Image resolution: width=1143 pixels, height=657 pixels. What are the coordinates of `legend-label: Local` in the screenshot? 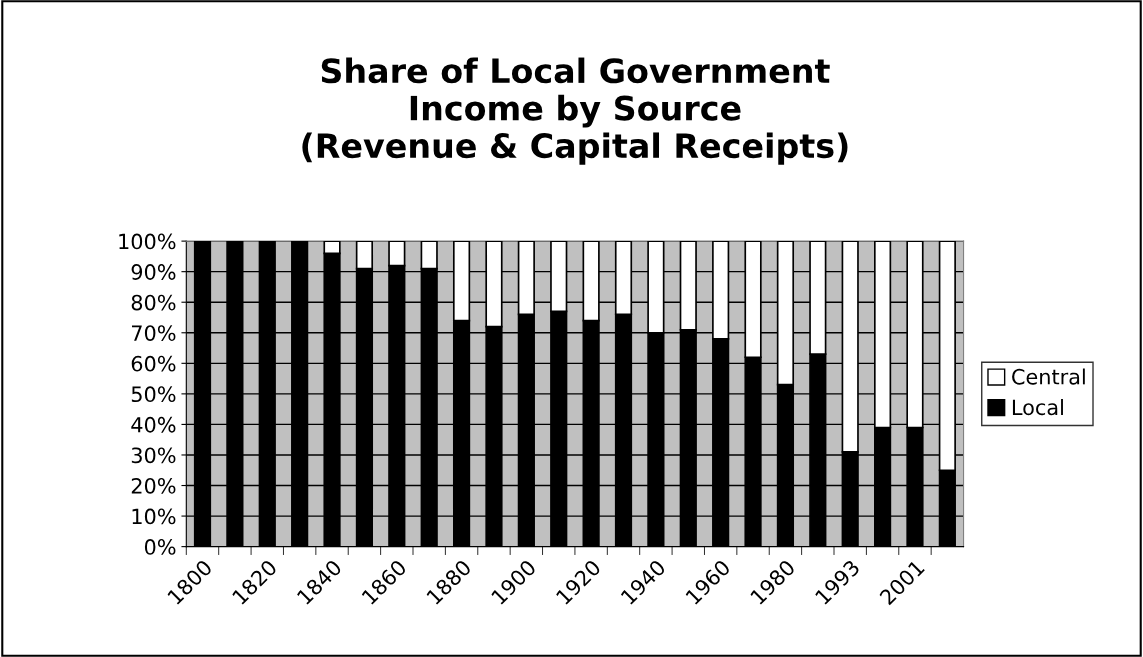 It's located at (1037, 407).